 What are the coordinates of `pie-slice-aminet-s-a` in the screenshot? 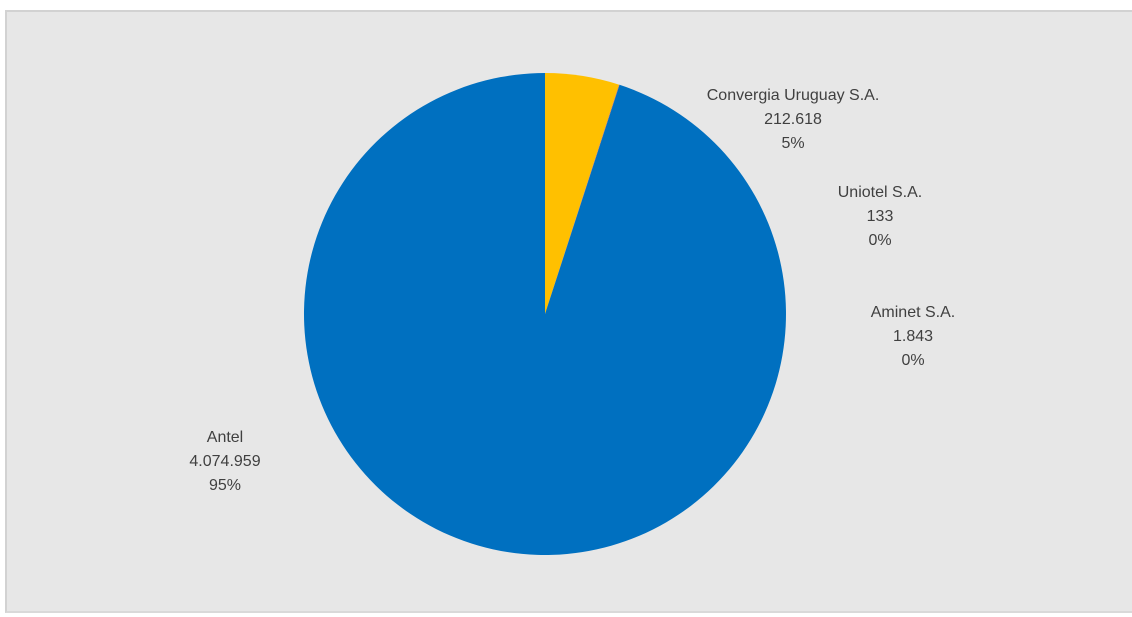 It's located at (582, 199).